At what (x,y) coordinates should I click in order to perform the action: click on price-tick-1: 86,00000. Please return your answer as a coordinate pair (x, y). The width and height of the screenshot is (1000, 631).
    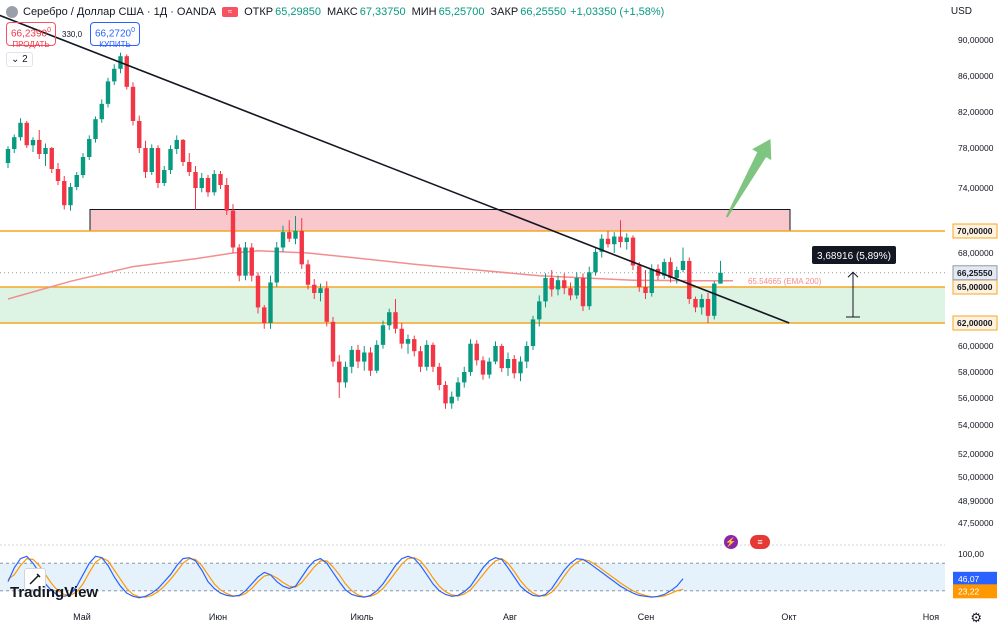
    Looking at the image, I should click on (976, 76).